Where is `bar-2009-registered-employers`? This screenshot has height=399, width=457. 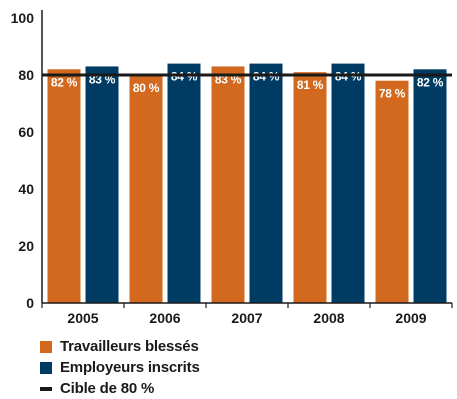 bar-2009-registered-employers is located at coordinates (430, 186).